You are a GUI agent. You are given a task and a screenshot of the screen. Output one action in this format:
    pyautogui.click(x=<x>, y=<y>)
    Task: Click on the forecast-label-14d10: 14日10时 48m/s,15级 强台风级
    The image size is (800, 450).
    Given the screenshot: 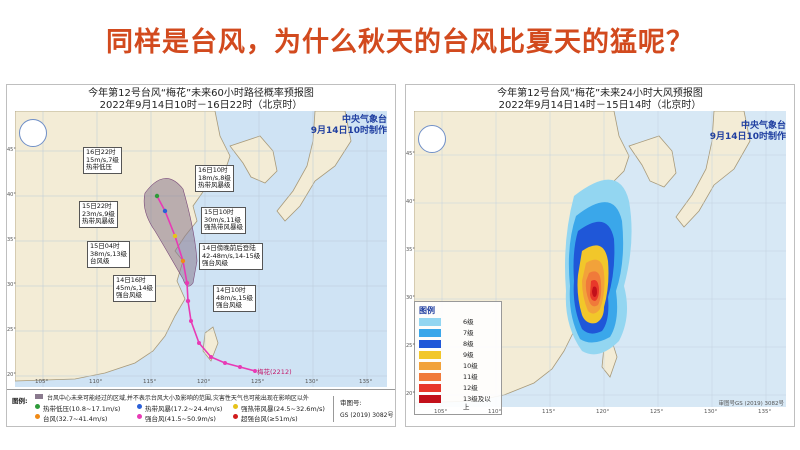 What is the action you would take?
    pyautogui.click(x=235, y=298)
    